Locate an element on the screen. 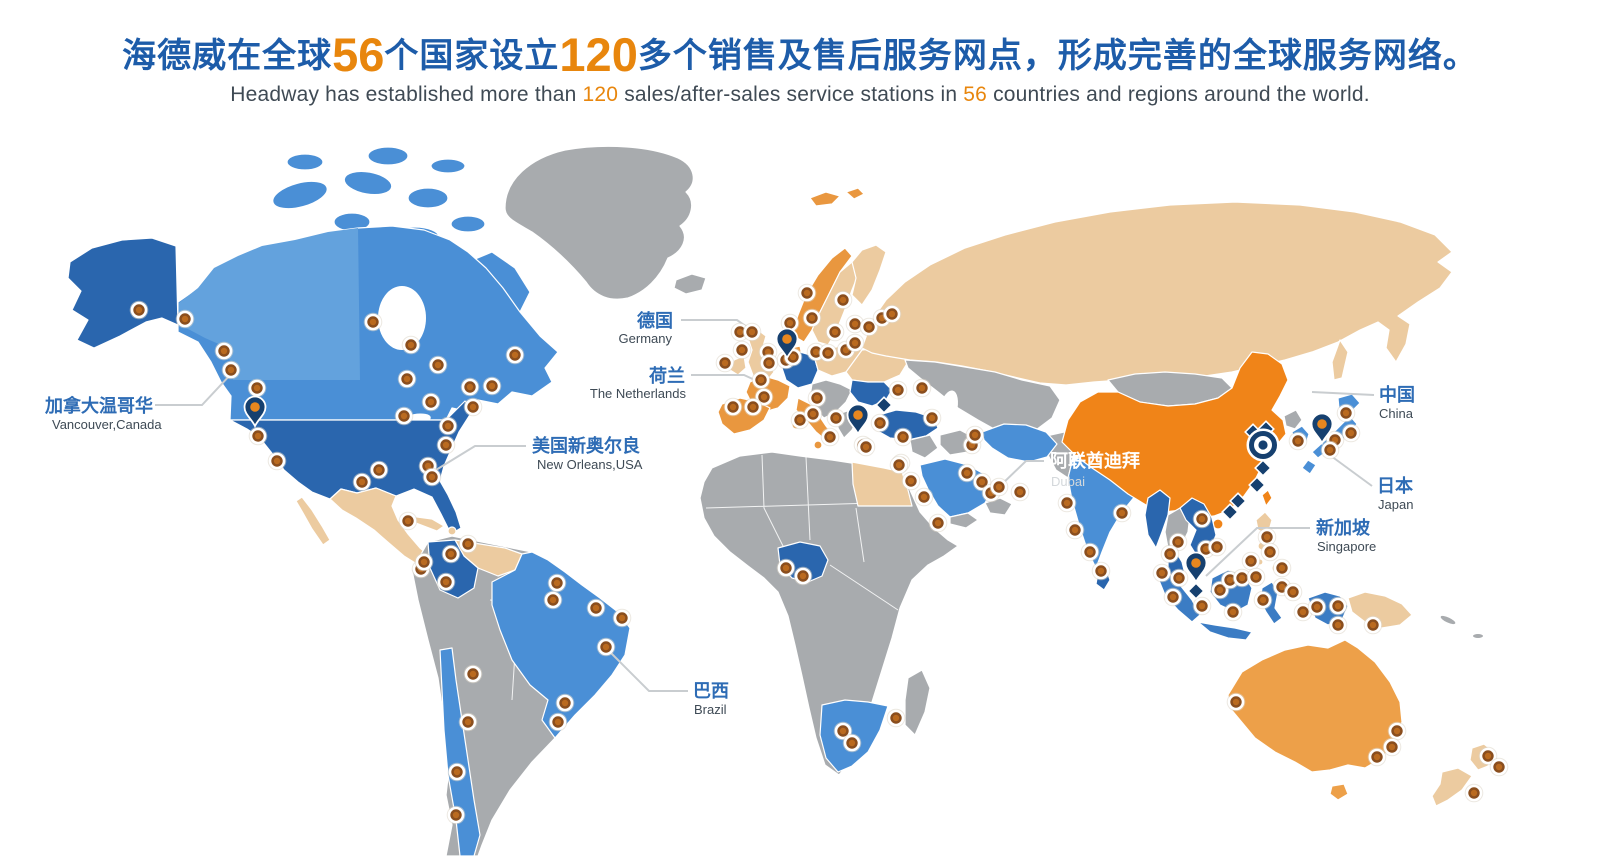 This screenshot has height=857, width=1600. title-zh-seg2: 个国家设立 is located at coordinates (472, 56).